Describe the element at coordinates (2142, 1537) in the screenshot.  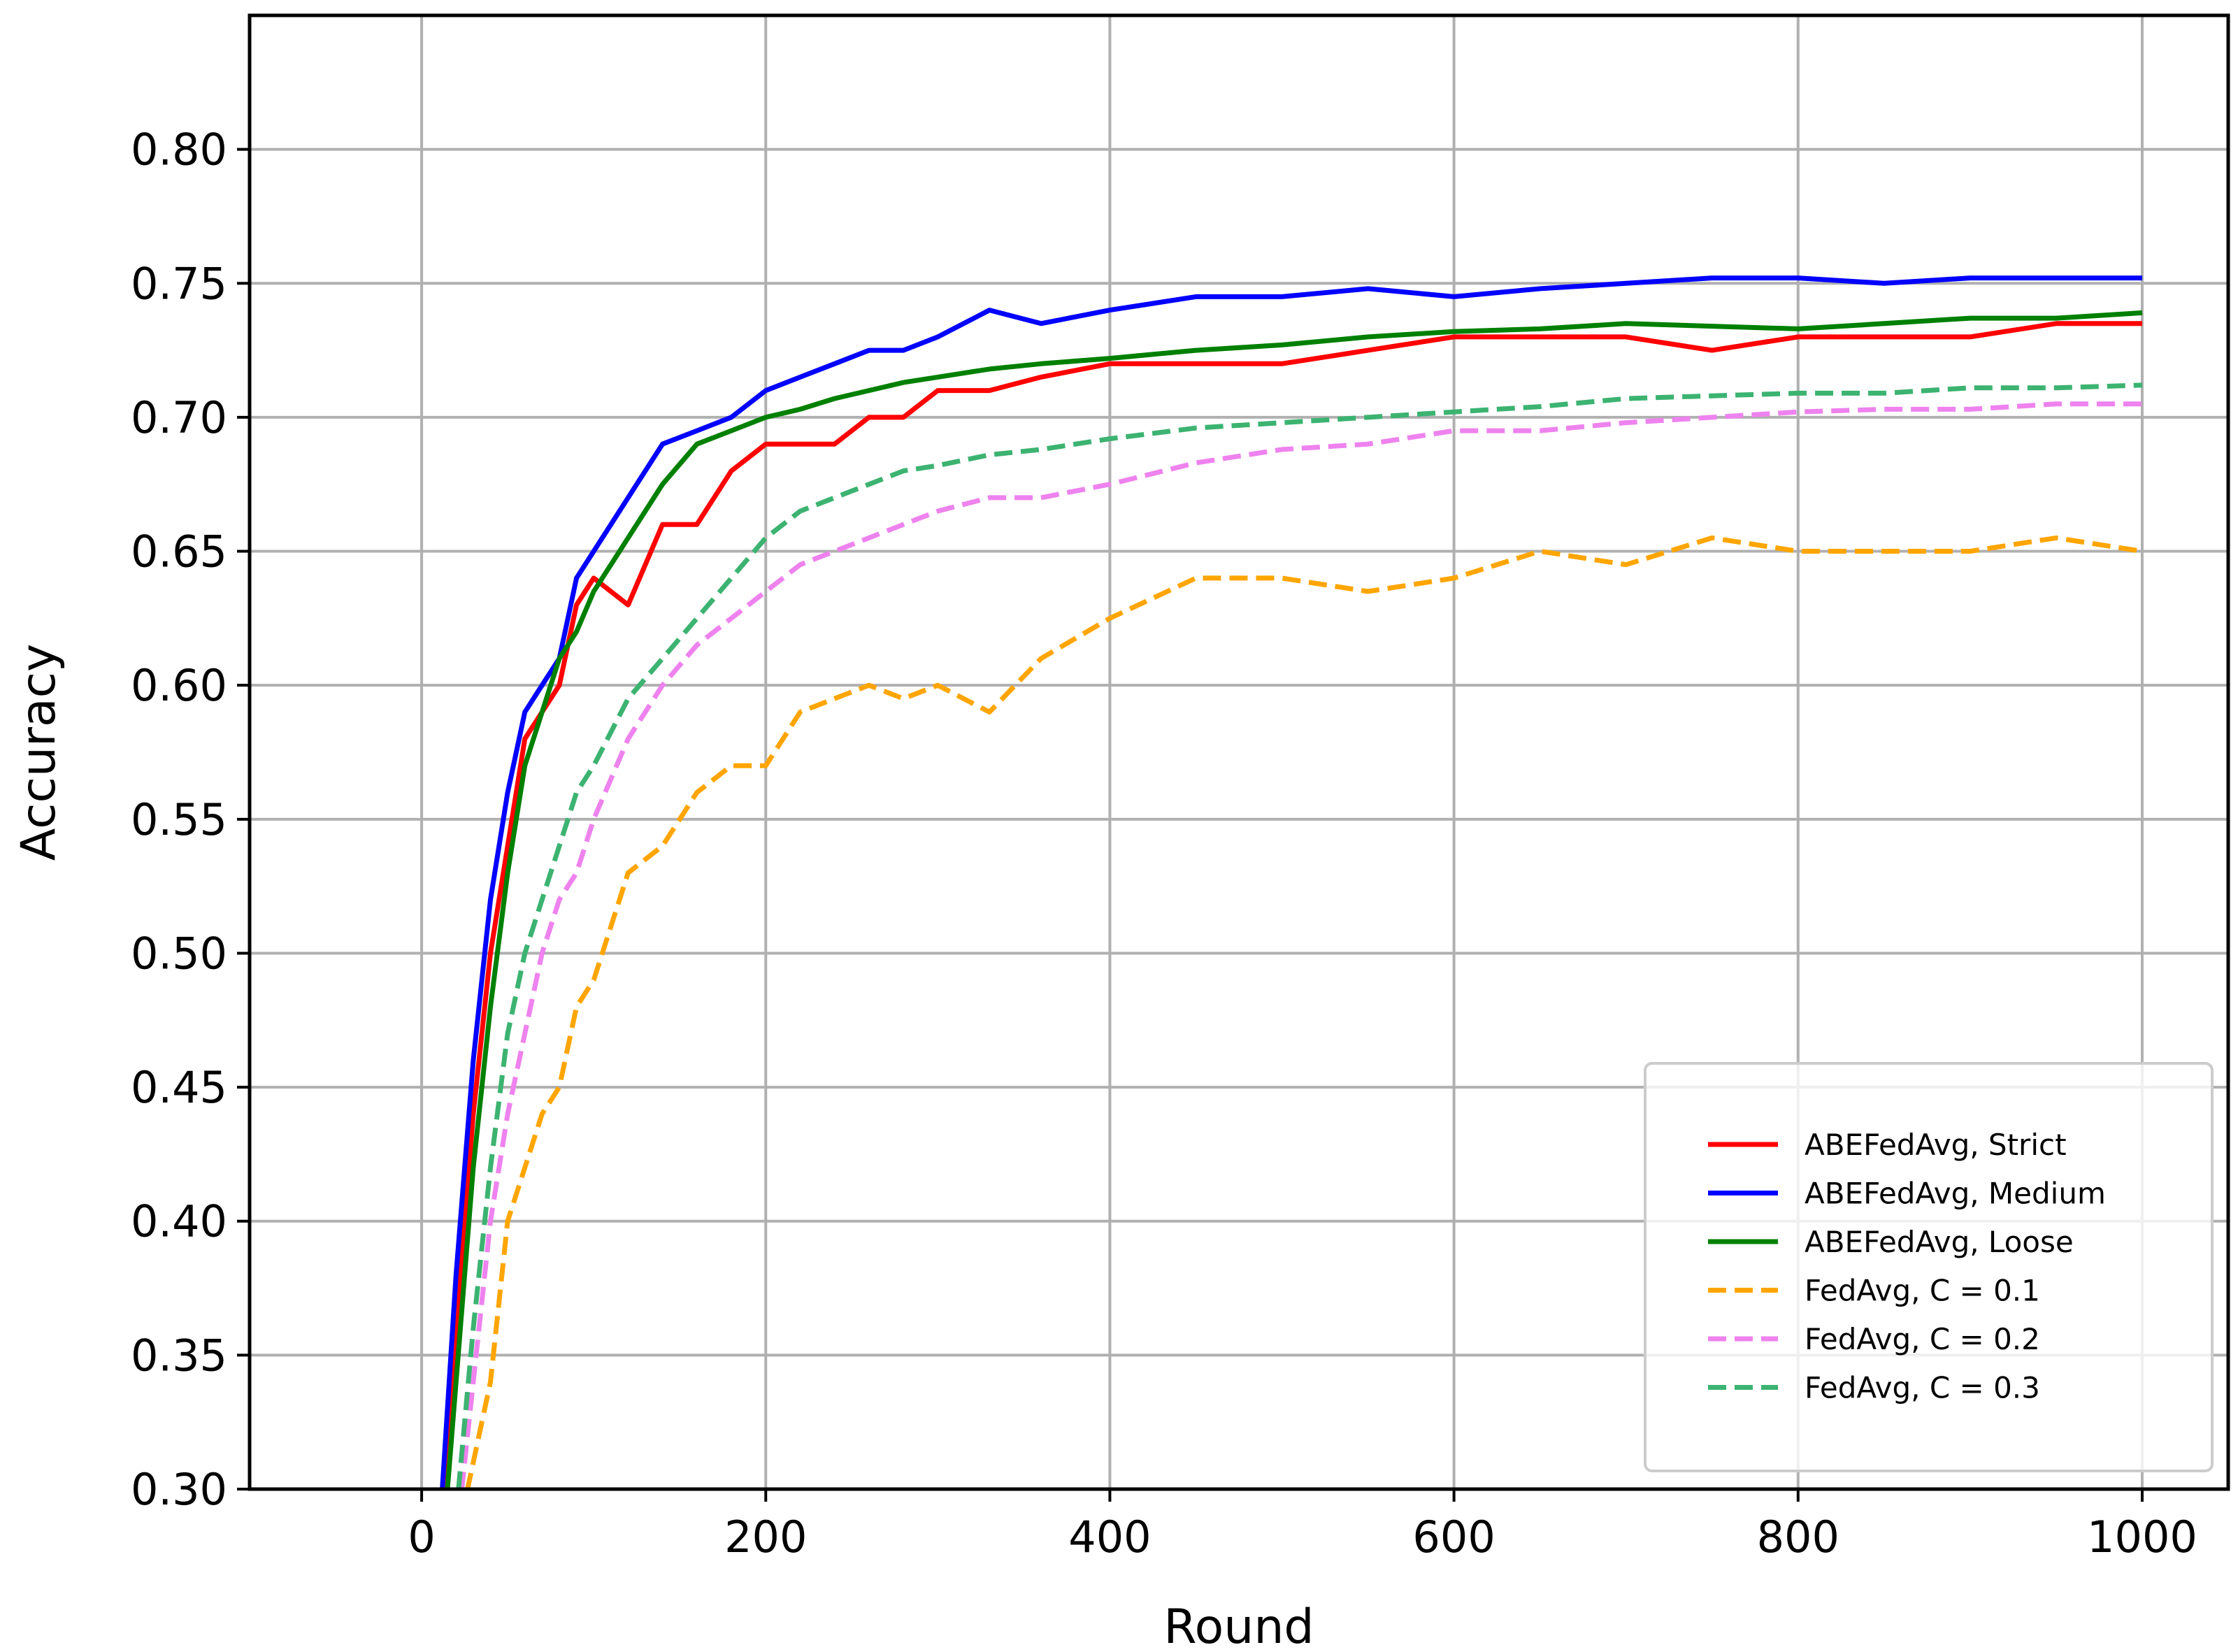
I see `x-tick-label: 1000` at that location.